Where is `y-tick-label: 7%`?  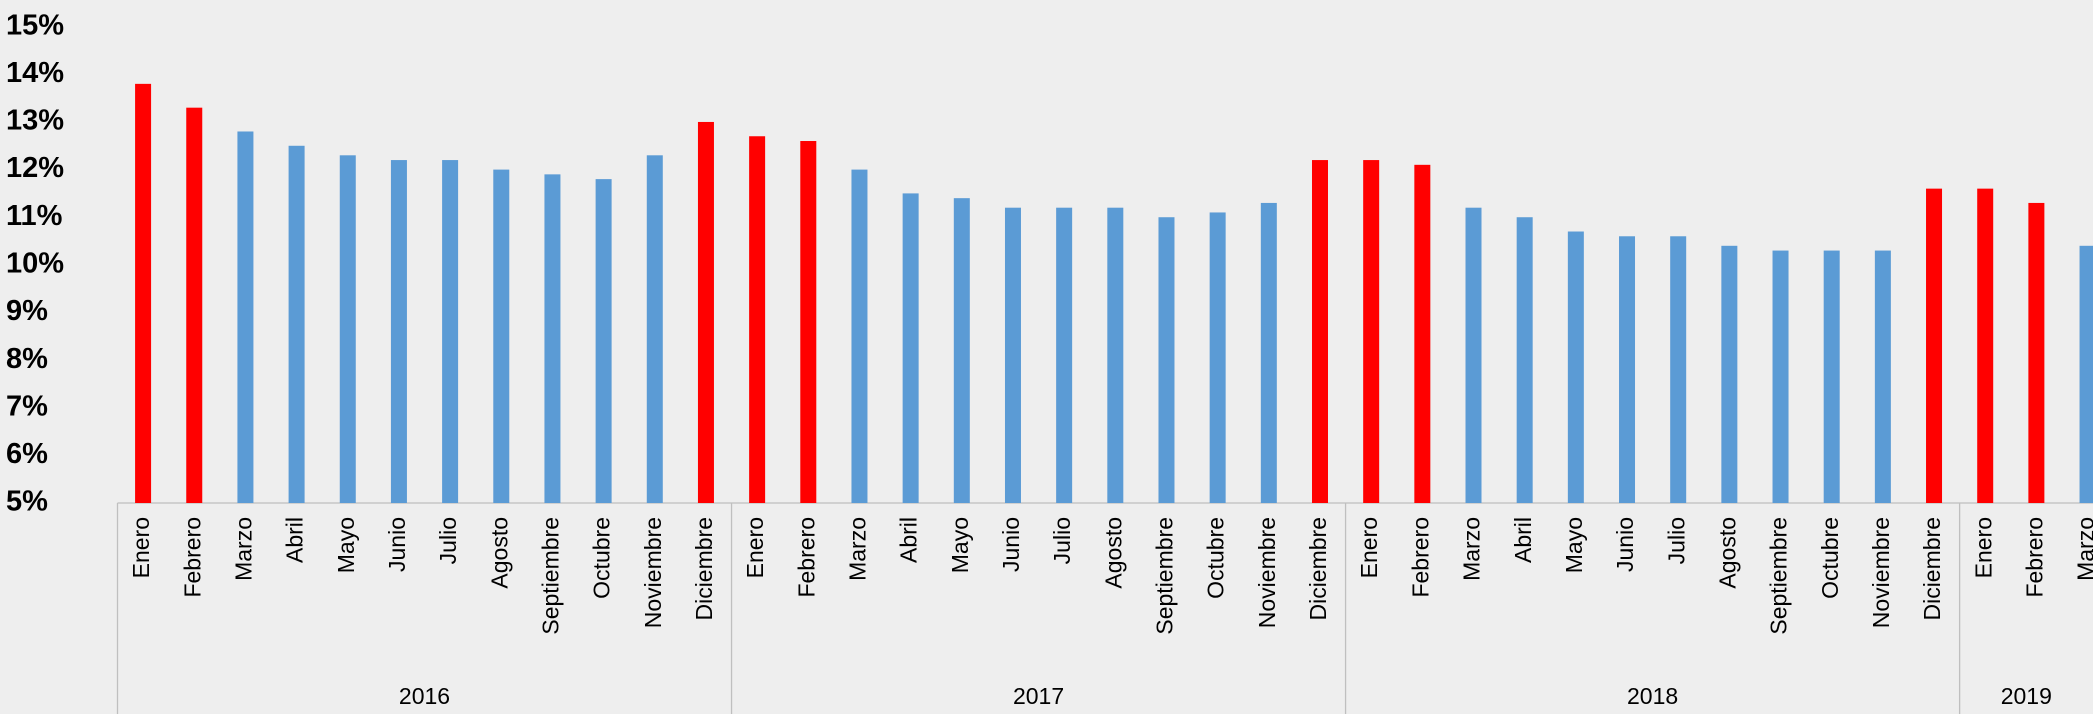
y-tick-label: 7% is located at coordinates (27, 406).